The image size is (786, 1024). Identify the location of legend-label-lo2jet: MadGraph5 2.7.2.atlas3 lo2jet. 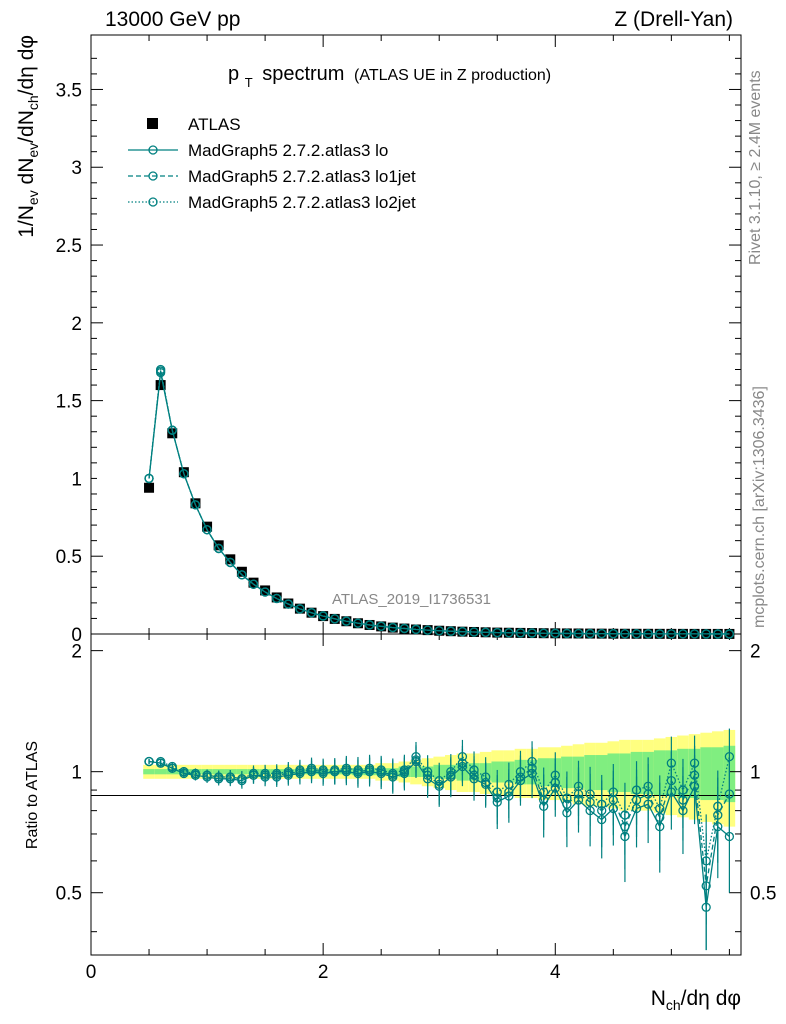
(302, 202).